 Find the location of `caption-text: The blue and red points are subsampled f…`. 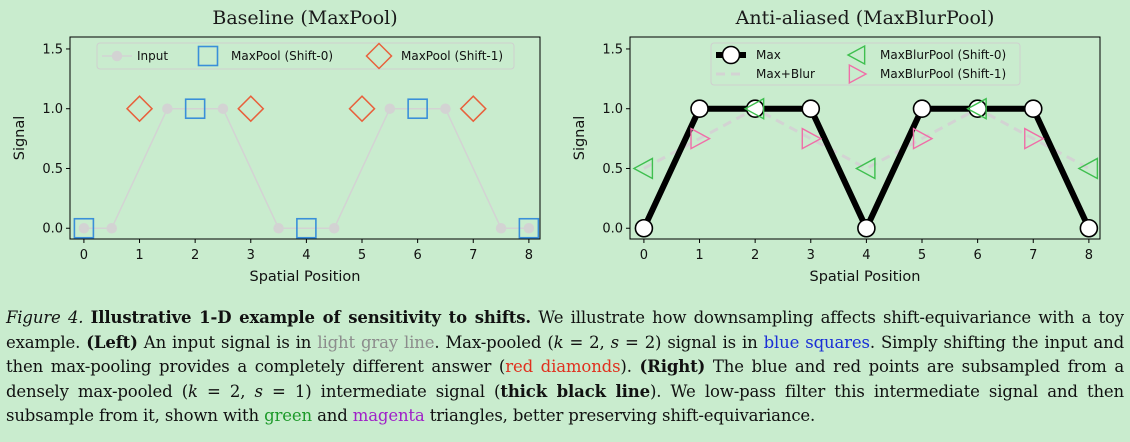

caption-text: The blue and red points are subsampled f… is located at coordinates (565, 379).